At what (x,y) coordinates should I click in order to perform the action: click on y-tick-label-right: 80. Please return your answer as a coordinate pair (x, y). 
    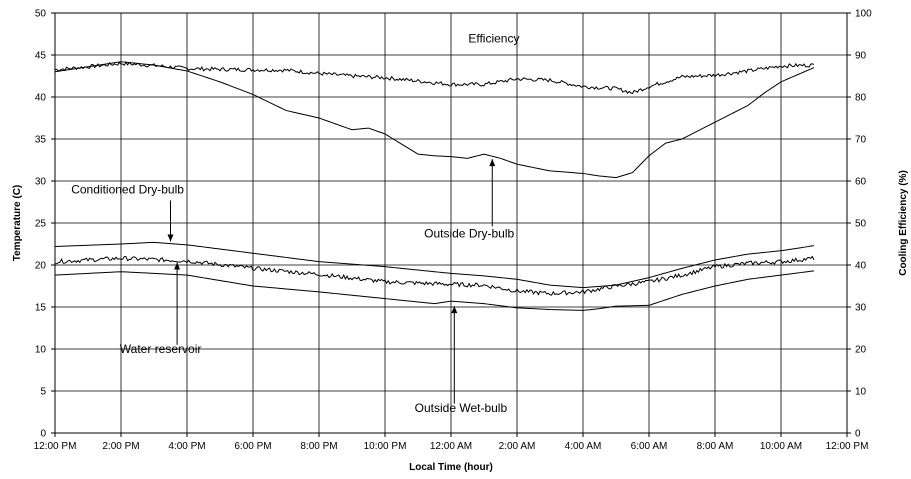
    Looking at the image, I should click on (861, 98).